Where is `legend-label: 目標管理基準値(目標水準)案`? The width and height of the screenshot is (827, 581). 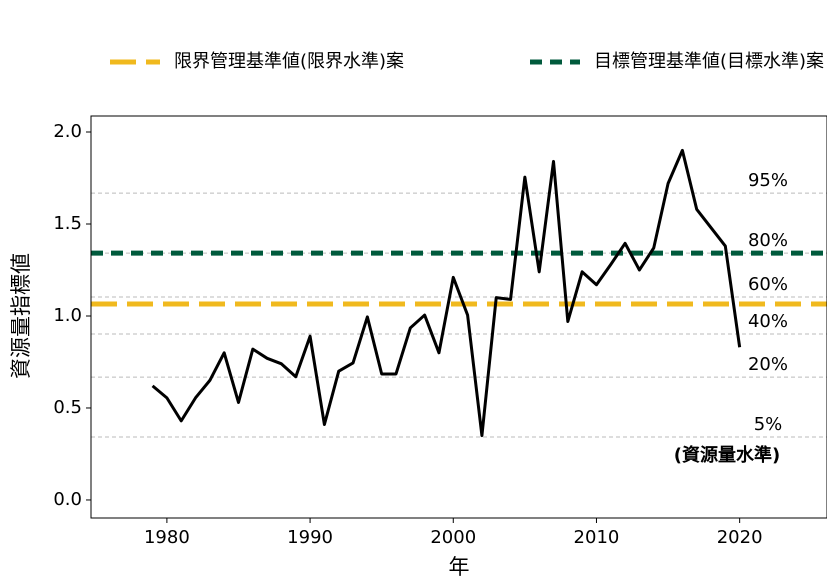
legend-label: 目標管理基準値(目標水準)案 is located at coordinates (709, 61).